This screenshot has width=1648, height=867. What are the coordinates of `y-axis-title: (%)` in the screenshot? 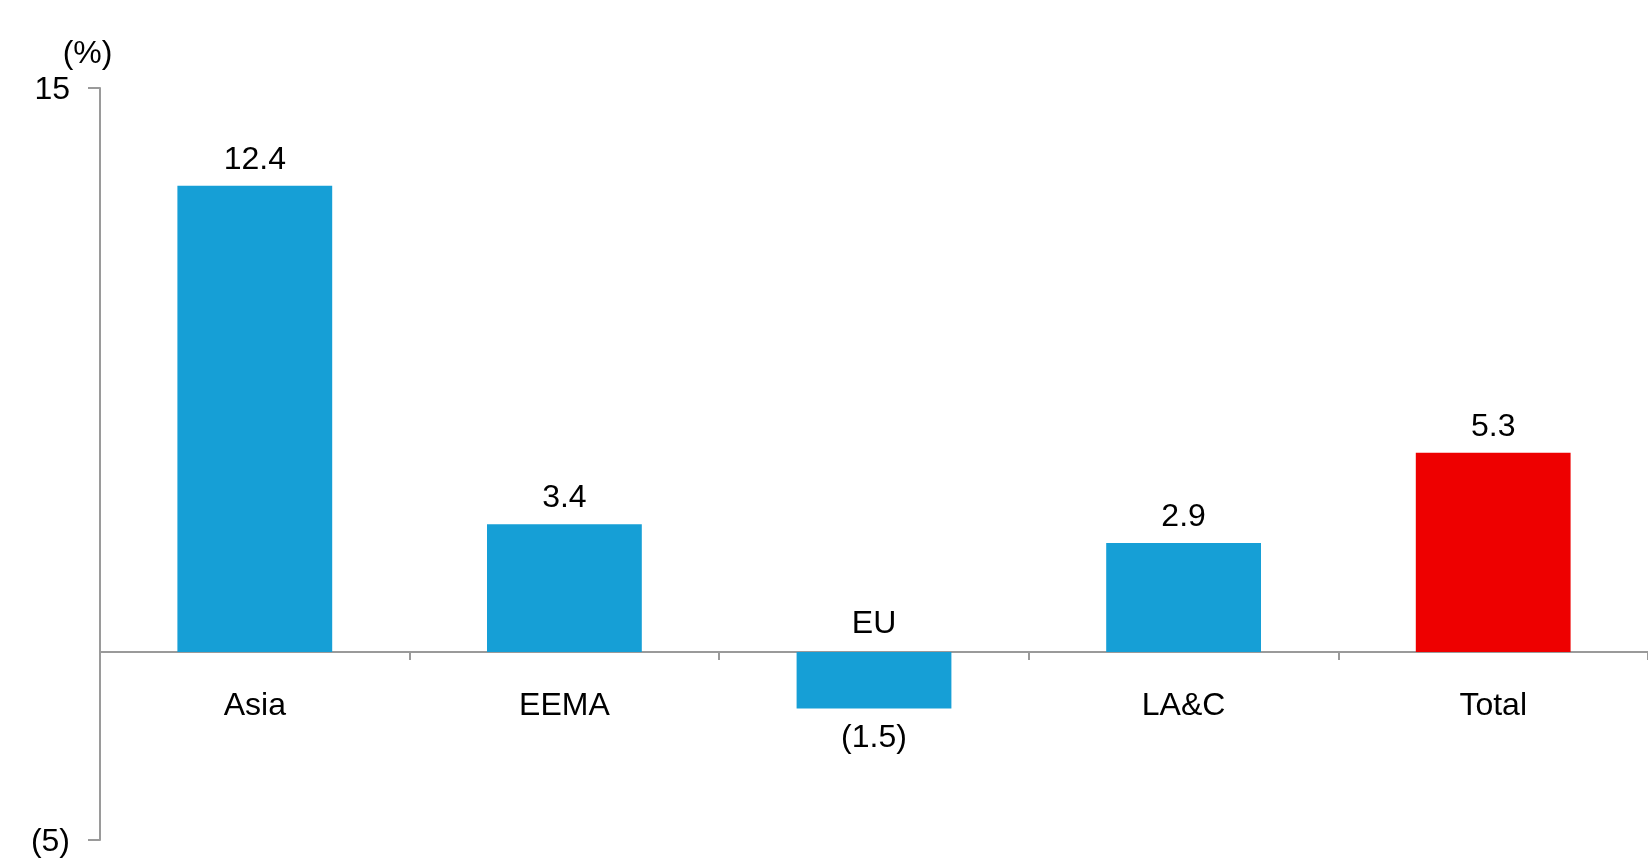 It's located at (87, 52).